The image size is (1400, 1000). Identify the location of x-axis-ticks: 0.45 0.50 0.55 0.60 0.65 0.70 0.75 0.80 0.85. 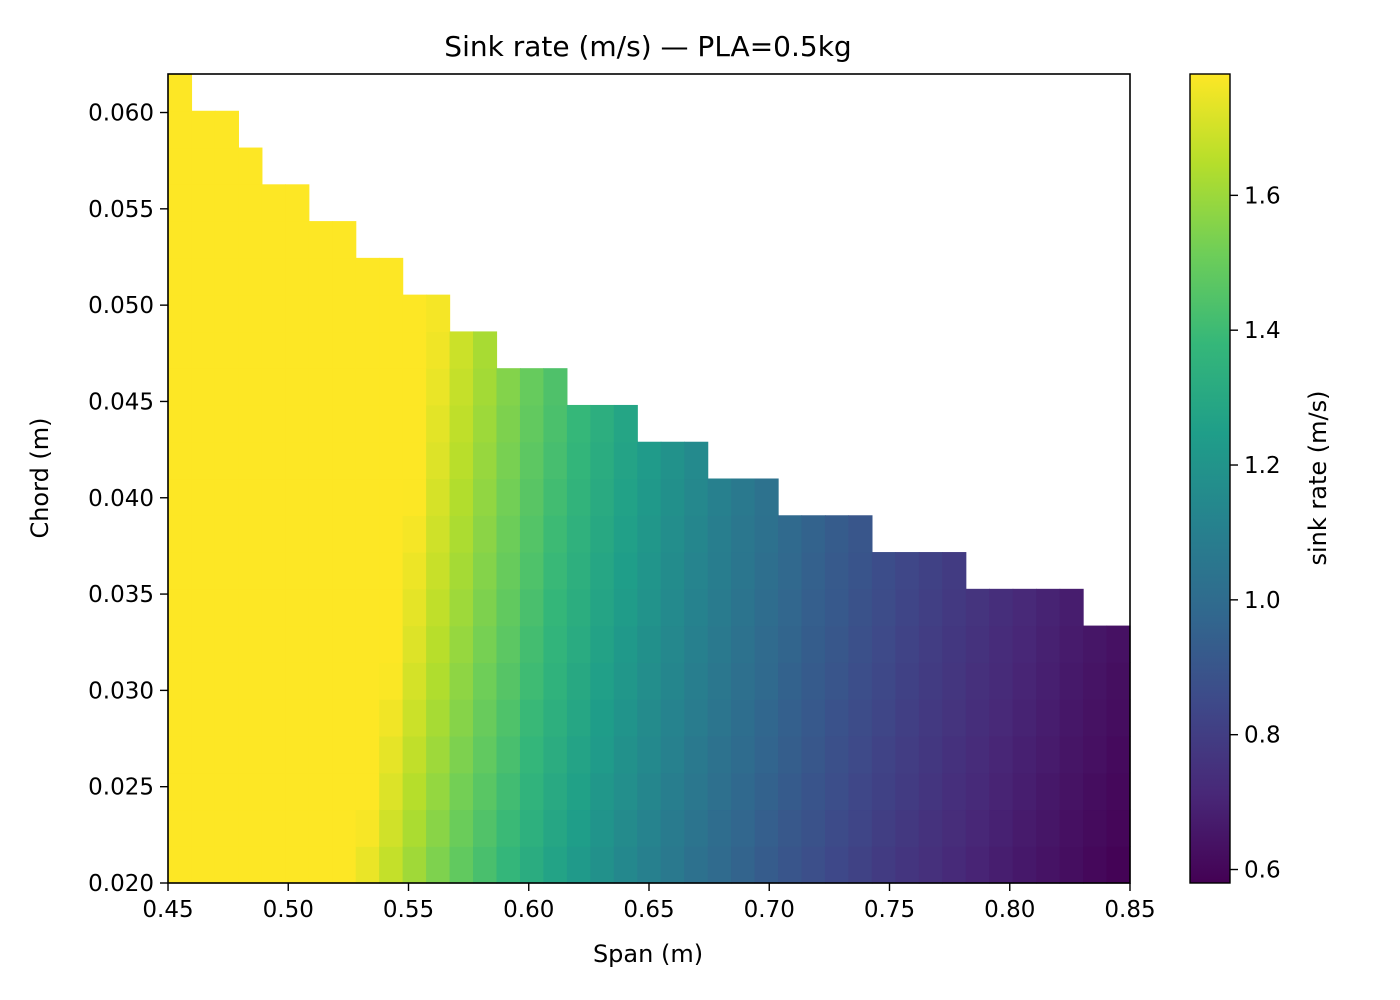
(649, 903).